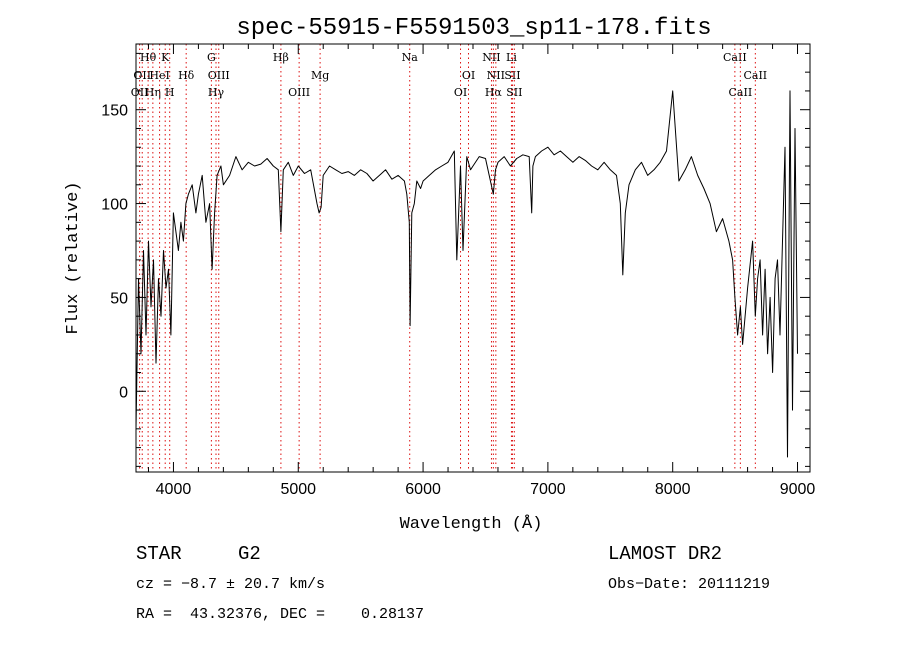 Image resolution: width=900 pixels, height=650 pixels. What do you see at coordinates (231, 584) in the screenshot?
I see `cz-readout: cz = −8.7 ± 20.7 km/s` at bounding box center [231, 584].